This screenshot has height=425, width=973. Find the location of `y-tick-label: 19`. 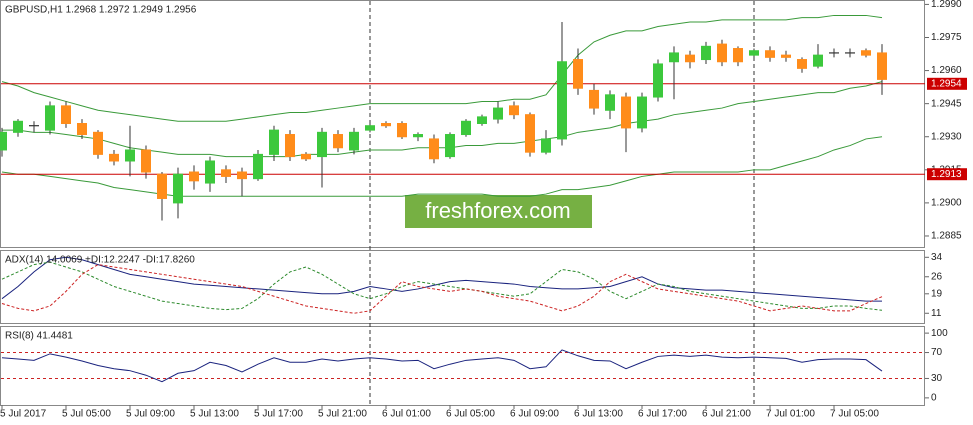

y-tick-label: 19 is located at coordinates (937, 293).